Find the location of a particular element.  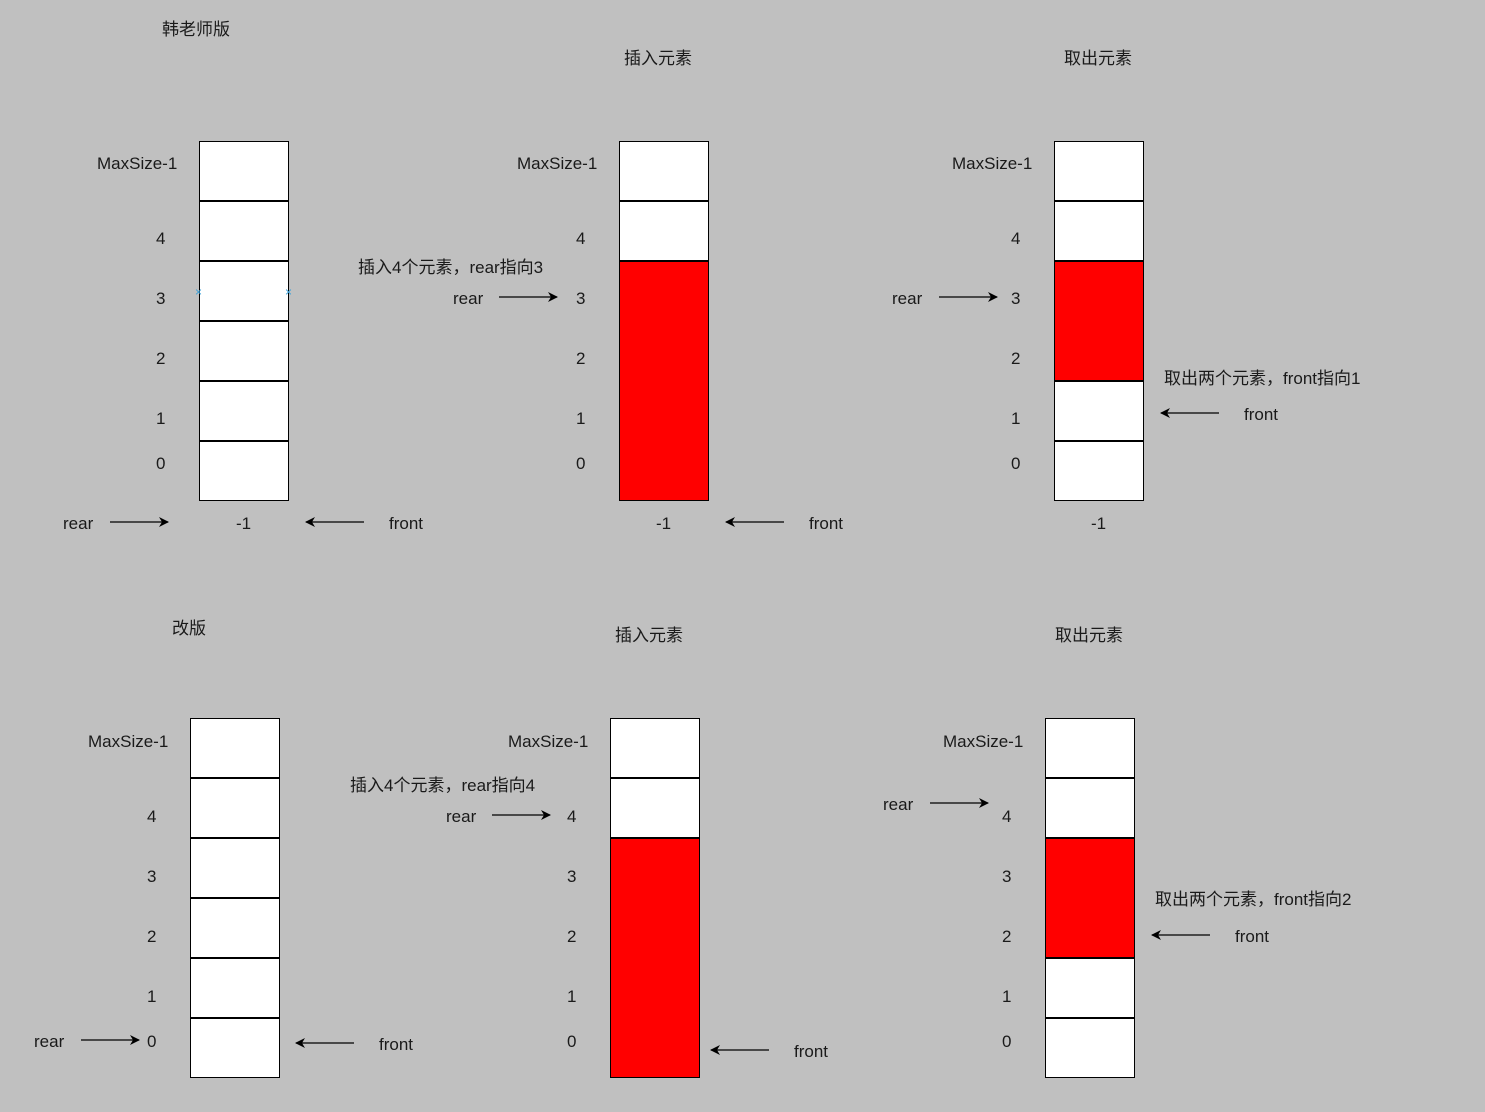

title-insert-original: 插入元素 is located at coordinates (658, 58).